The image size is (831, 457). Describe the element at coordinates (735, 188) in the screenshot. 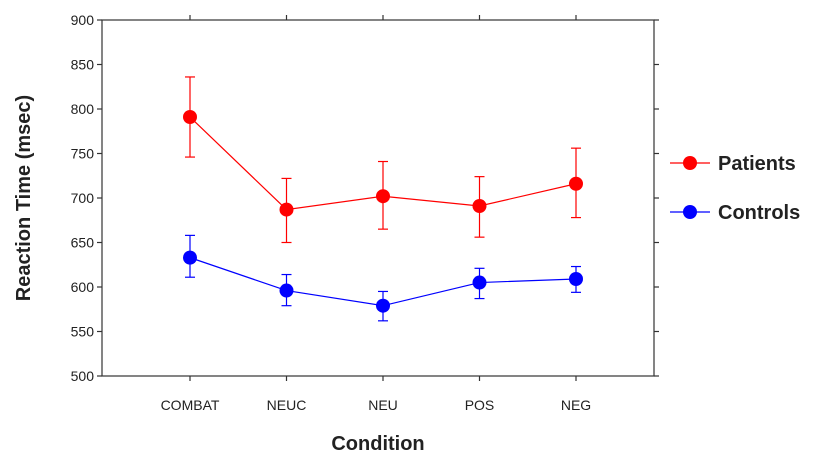

I see `legend: Patients Controls` at that location.